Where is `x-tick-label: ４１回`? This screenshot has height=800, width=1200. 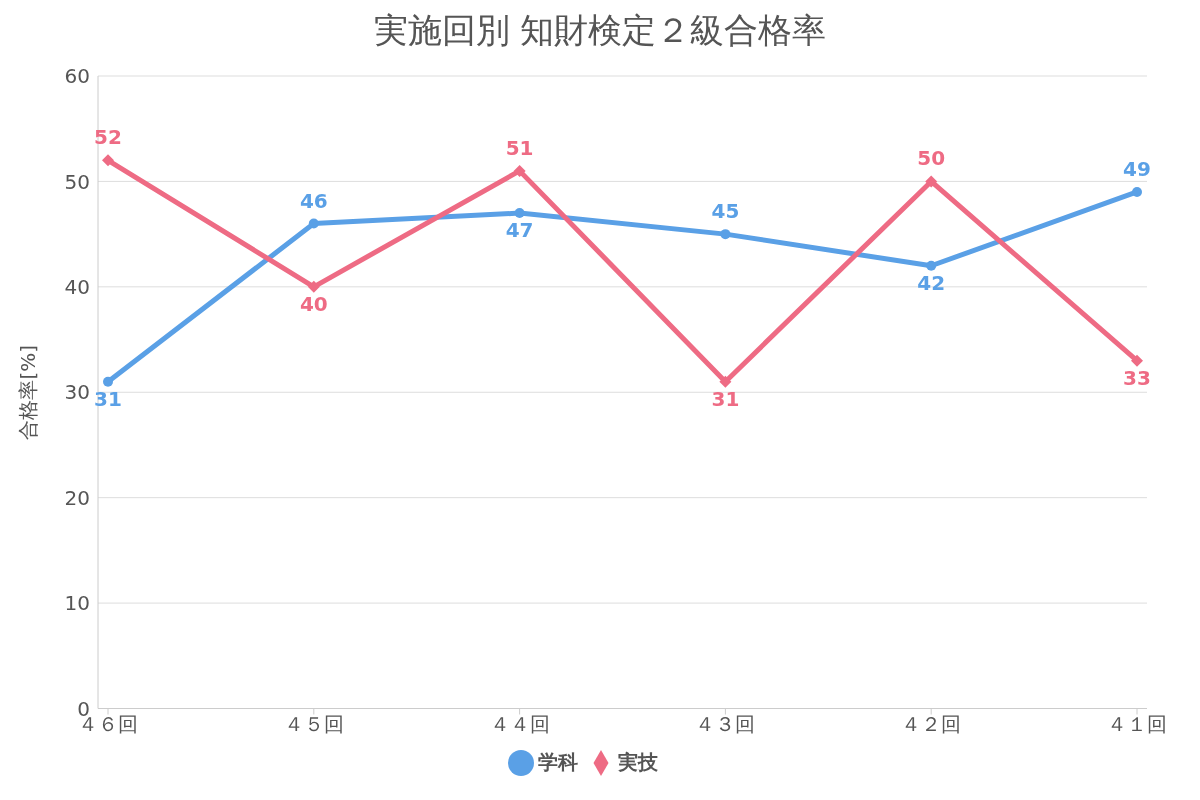
x-tick-label: ４１回 is located at coordinates (1137, 723).